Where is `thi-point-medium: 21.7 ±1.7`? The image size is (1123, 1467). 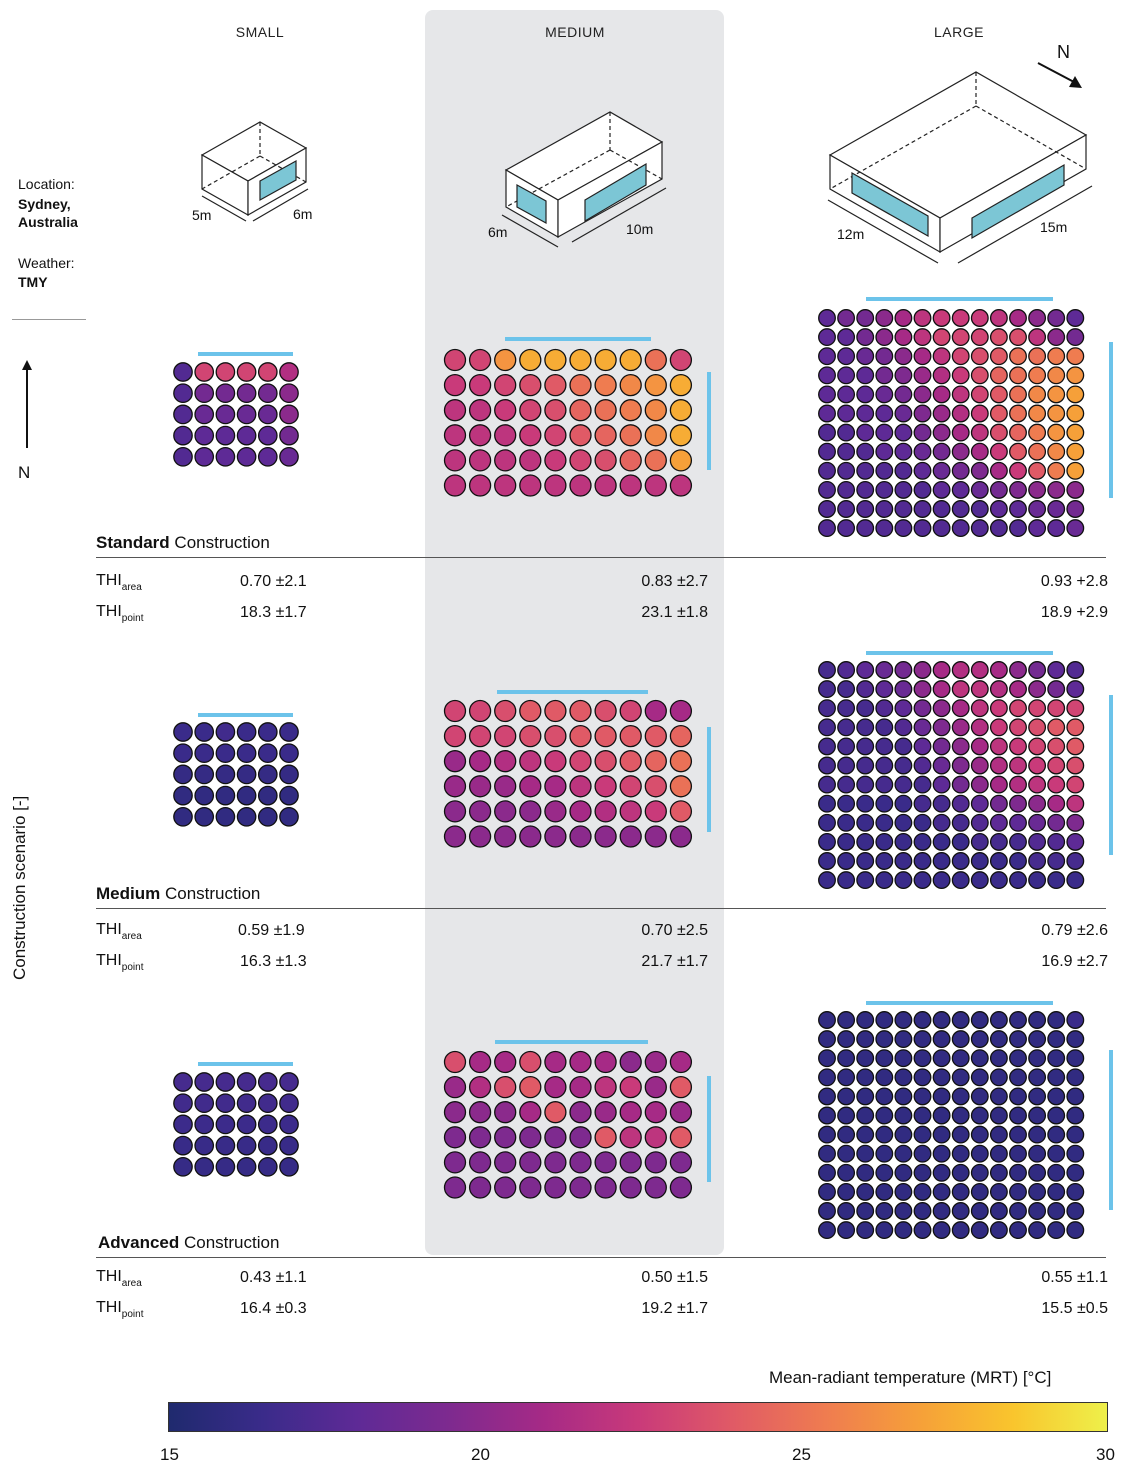 thi-point-medium: 21.7 ±1.7 is located at coordinates (674, 961).